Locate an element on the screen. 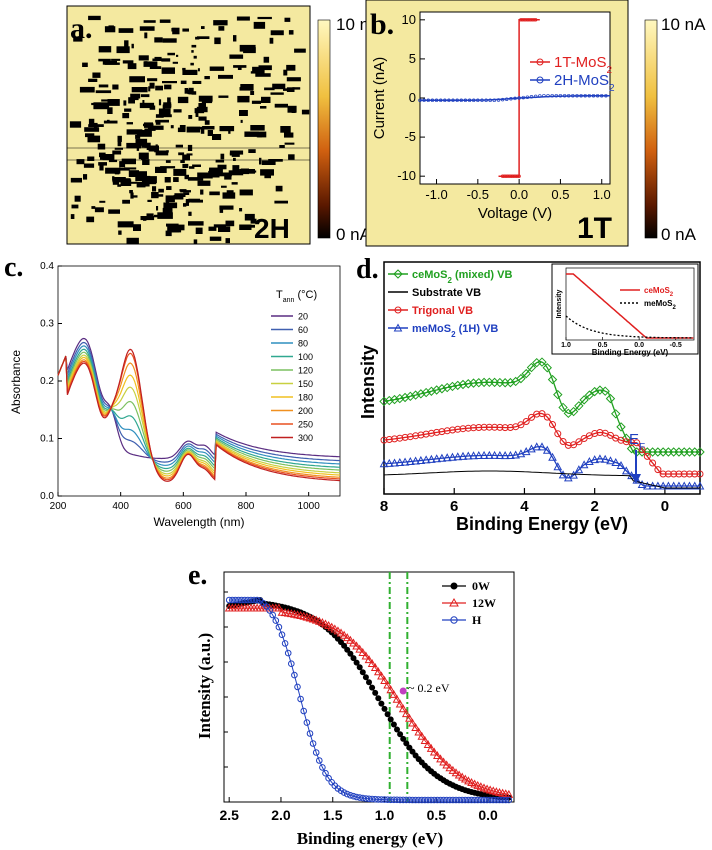 This screenshot has width=712, height=850. e-series-line is located at coordinates (369, 700).